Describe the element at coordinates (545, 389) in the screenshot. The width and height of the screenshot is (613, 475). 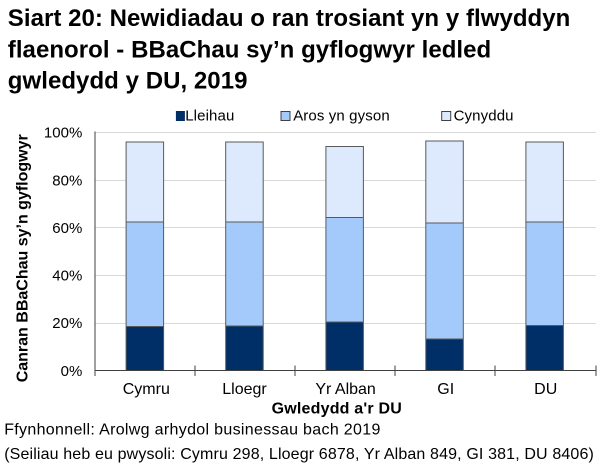
I see `svg-text: DU` at that location.